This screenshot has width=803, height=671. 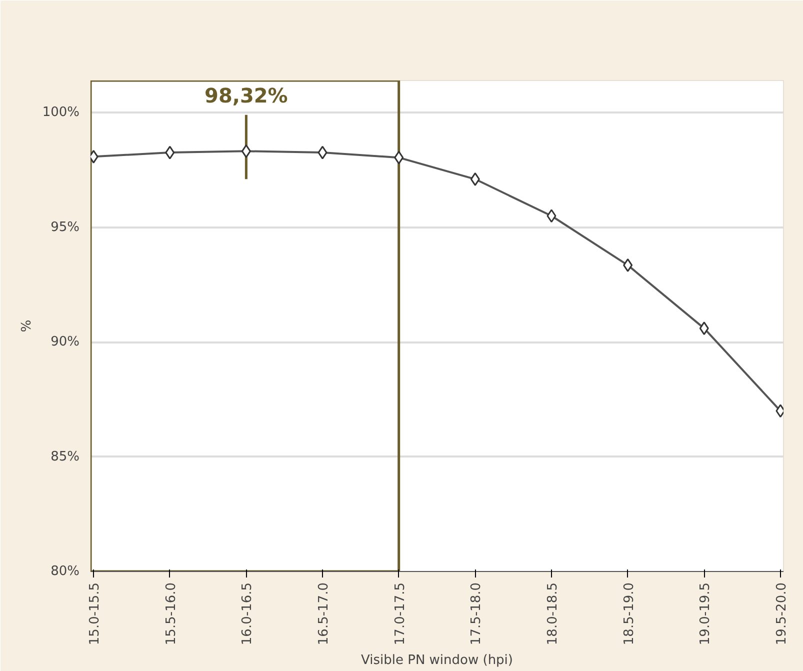 What do you see at coordinates (171, 614) in the screenshot?
I see `x-tick-label: 15.5-16.0` at bounding box center [171, 614].